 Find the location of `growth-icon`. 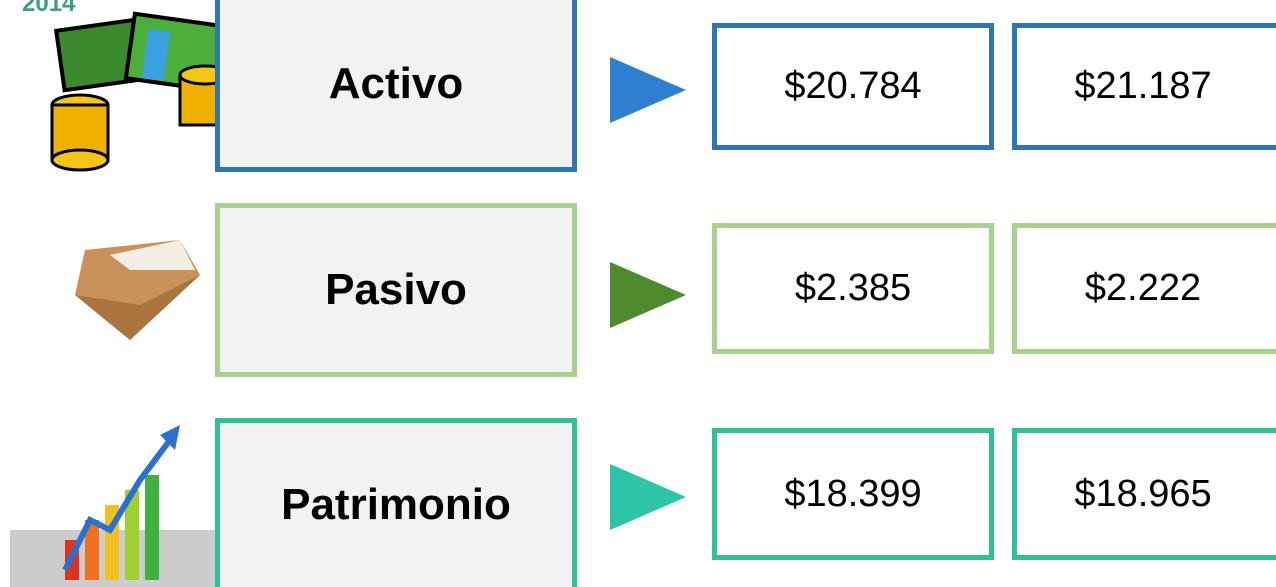

growth-icon is located at coordinates (115, 506).